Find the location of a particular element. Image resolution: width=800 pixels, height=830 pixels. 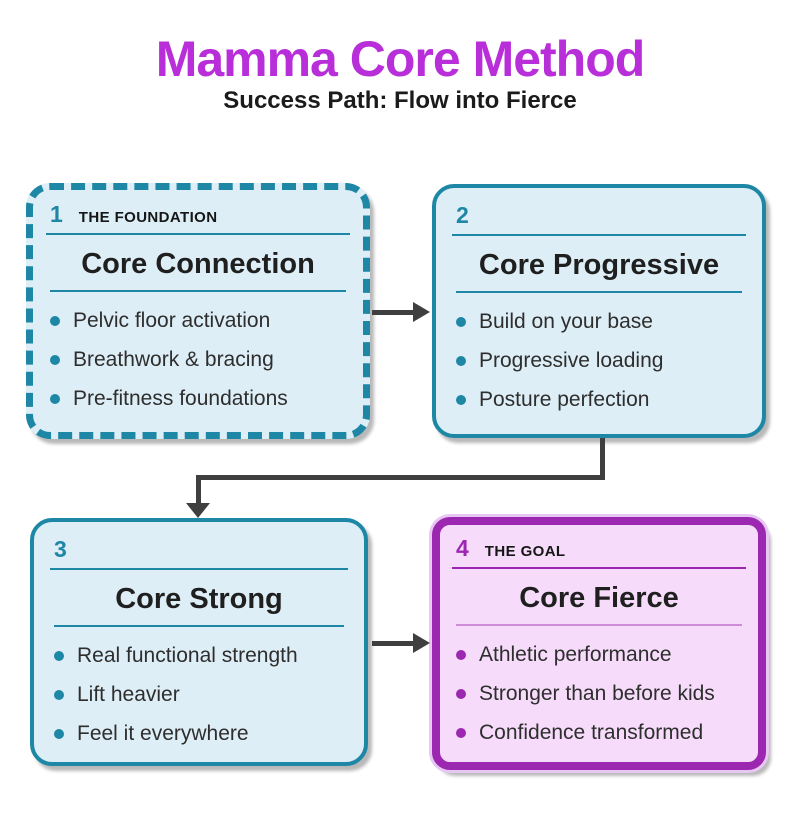

step-title: Core Progressive is located at coordinates (599, 264).